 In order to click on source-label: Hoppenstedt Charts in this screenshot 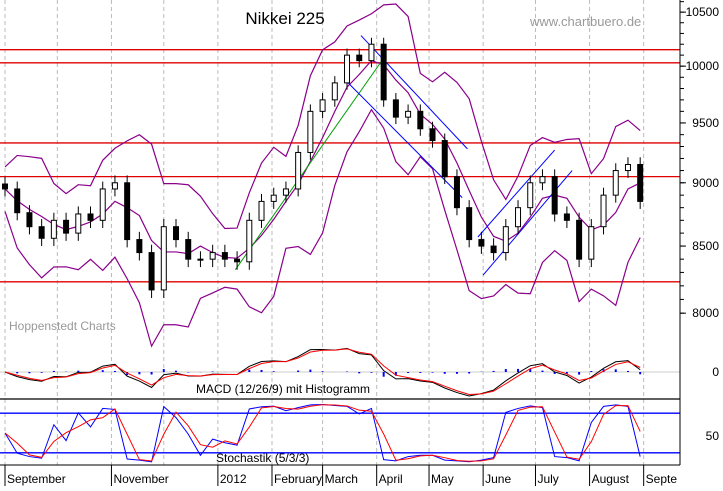, I will do `click(62, 326)`.